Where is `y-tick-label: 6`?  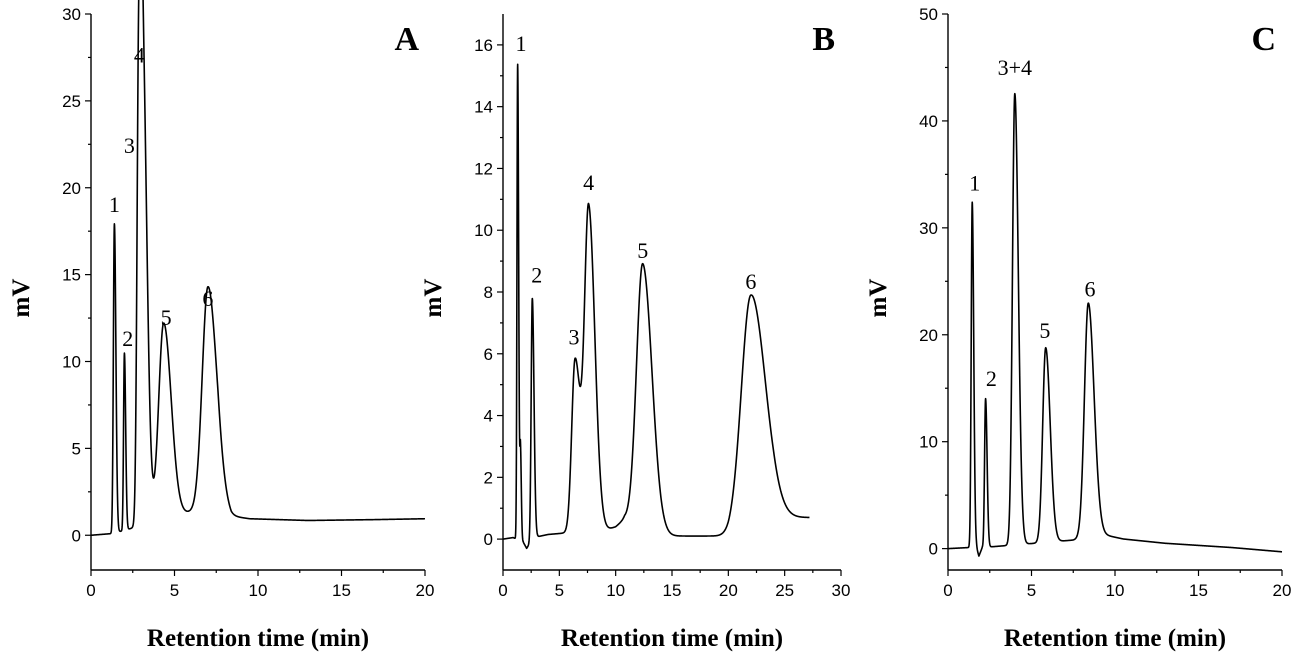
y-tick-label: 6 is located at coordinates (488, 354).